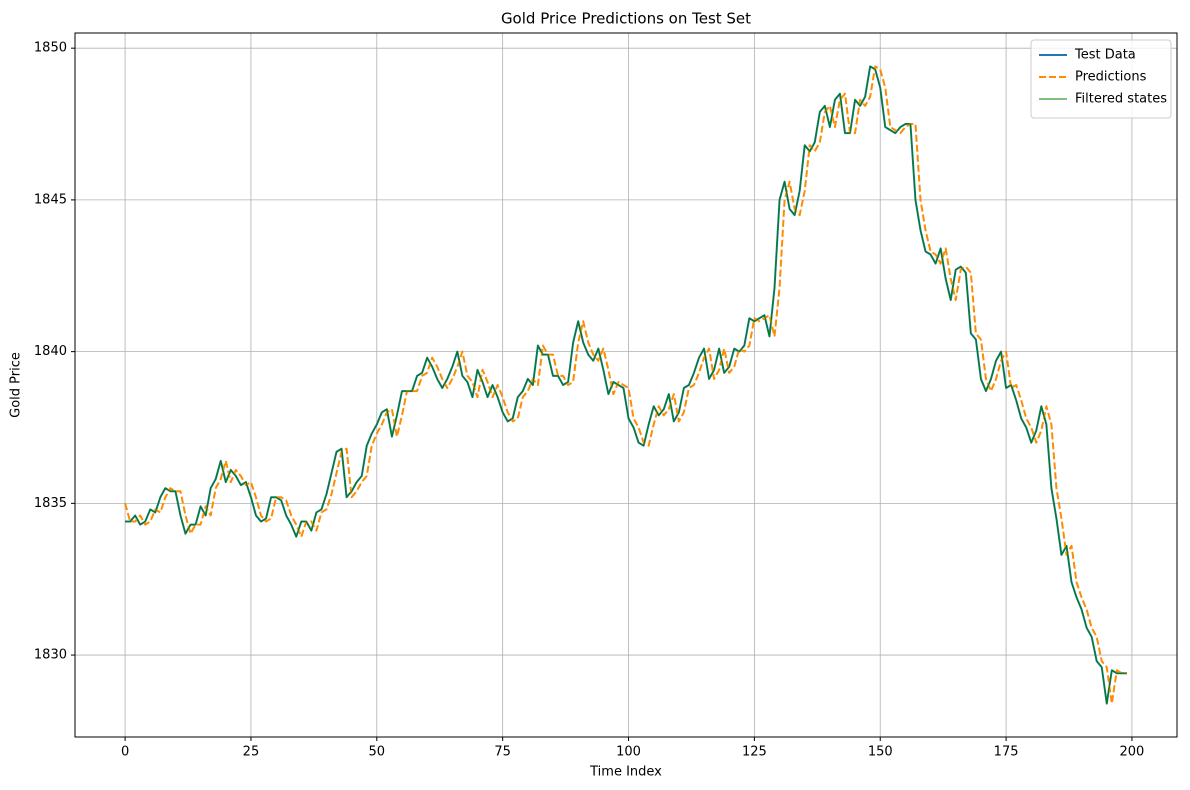 Image resolution: width=1190 pixels, height=790 pixels. What do you see at coordinates (125, 752) in the screenshot?
I see `x-tick-label: 0` at bounding box center [125, 752].